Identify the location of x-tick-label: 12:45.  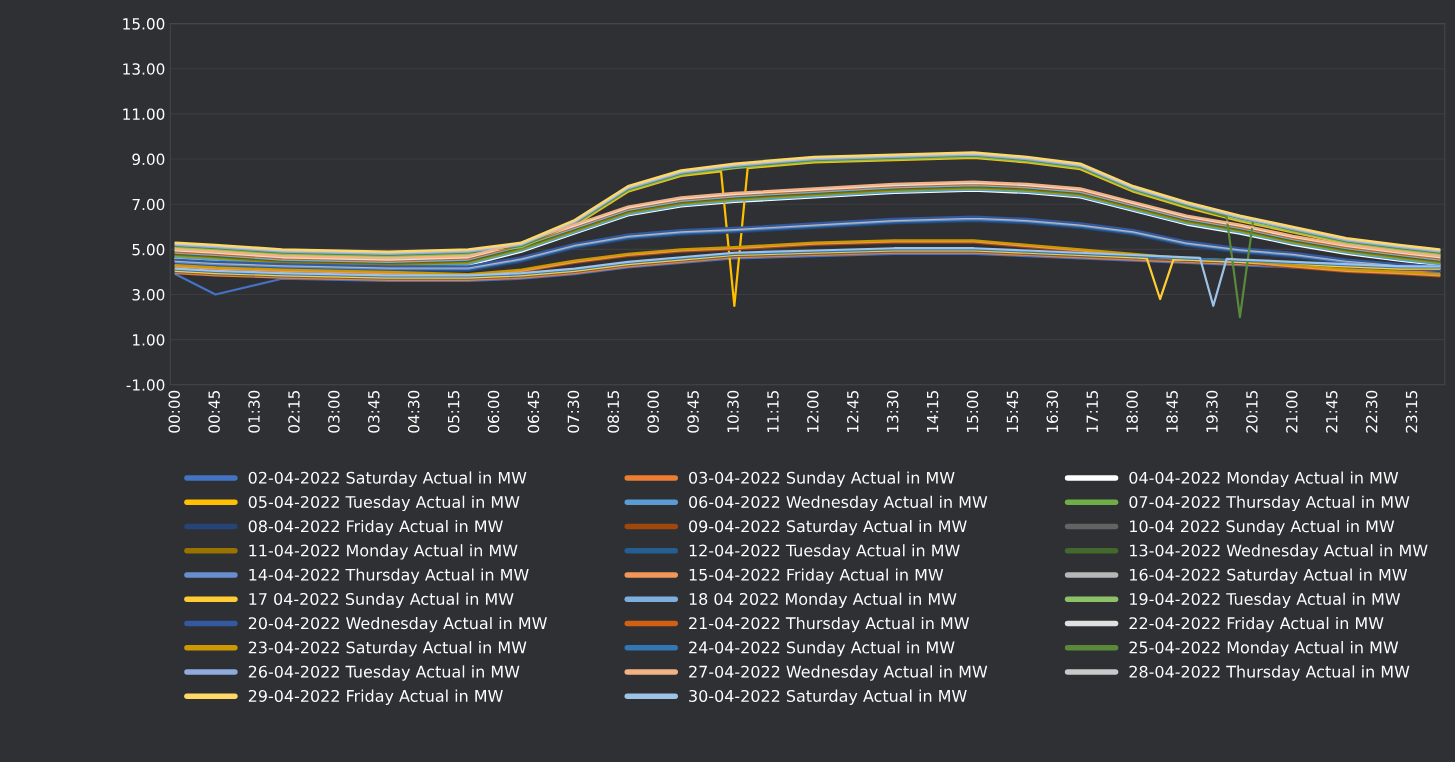
(852, 412).